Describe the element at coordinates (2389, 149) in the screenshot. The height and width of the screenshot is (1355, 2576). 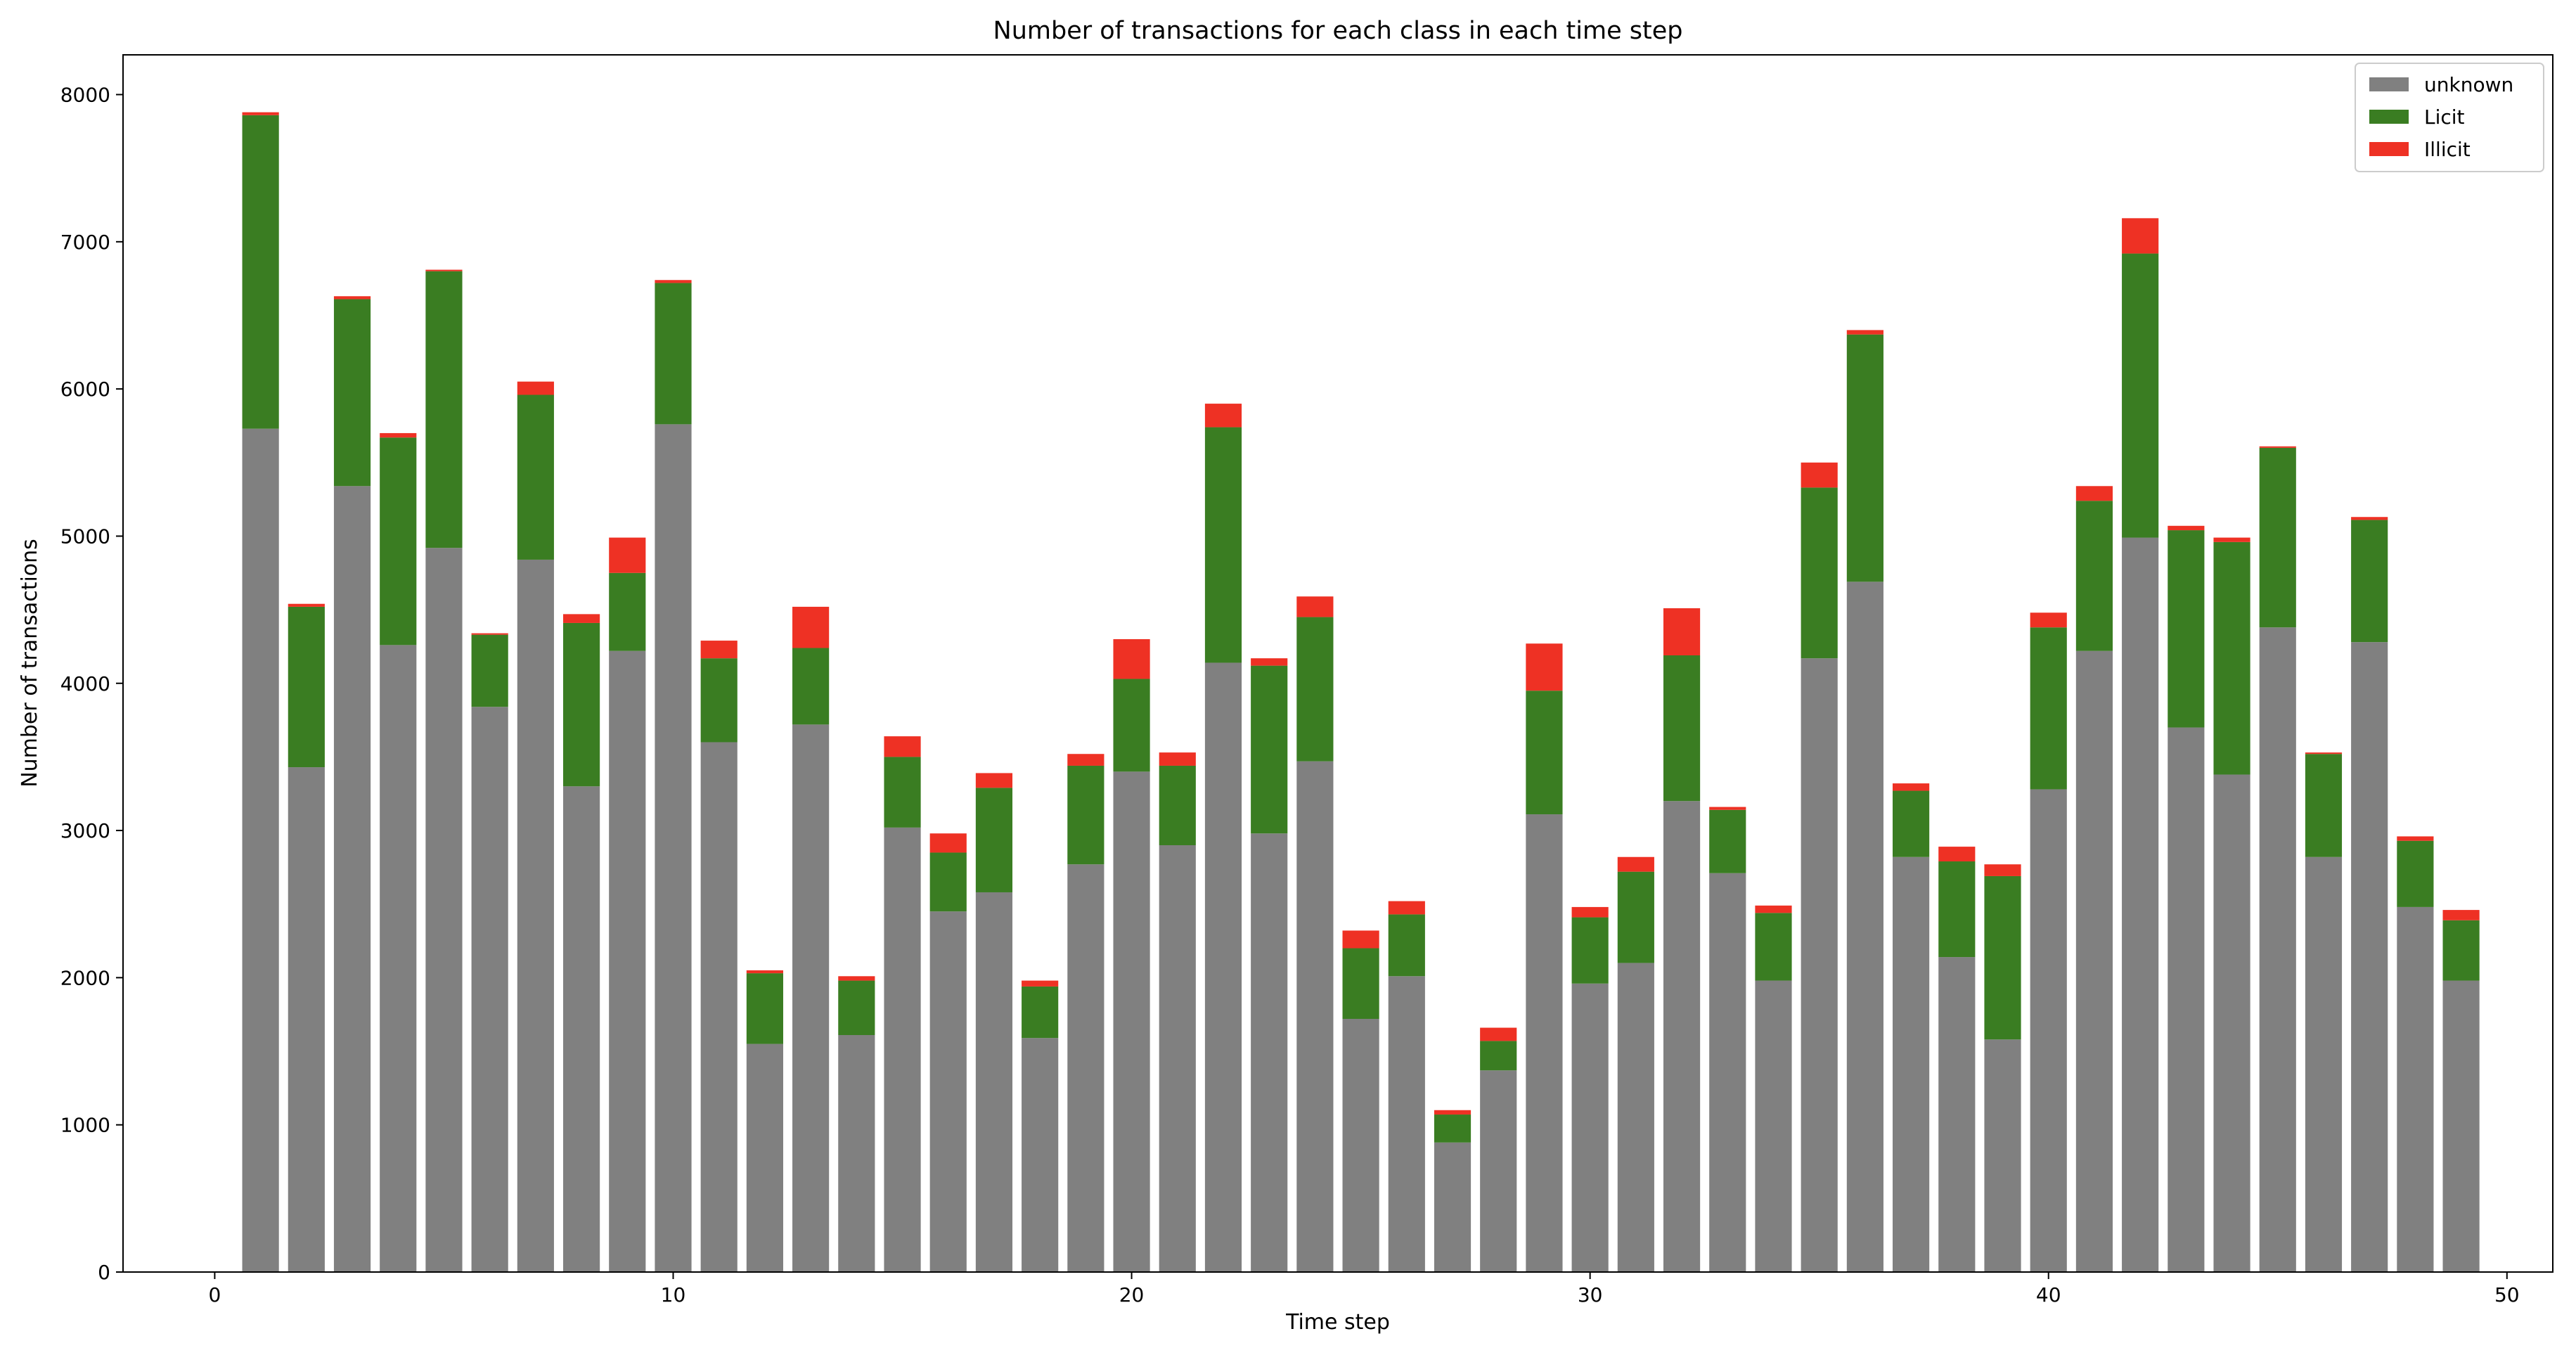
I see `legend-swatch-illicit` at that location.